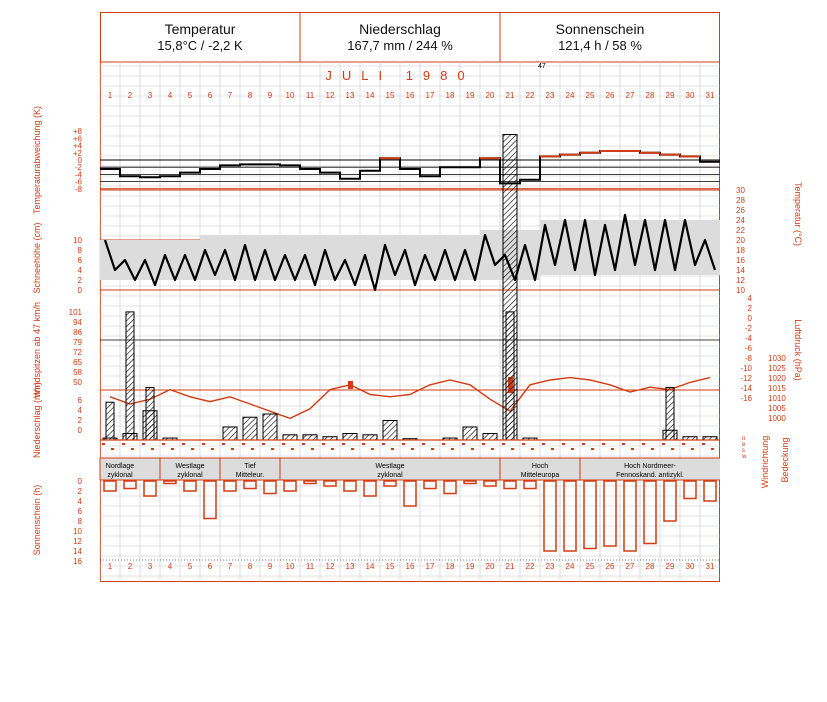 This screenshot has height=702, width=827. I want to click on anomaly-tick: 0, so click(80, 160).